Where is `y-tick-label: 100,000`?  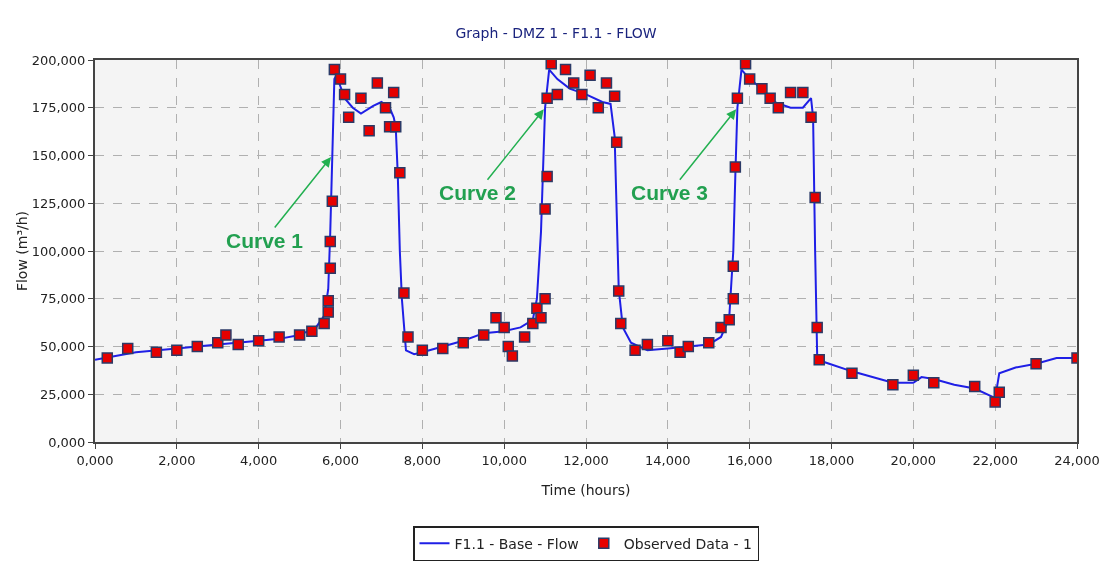 y-tick-label: 100,000 is located at coordinates (58, 251).